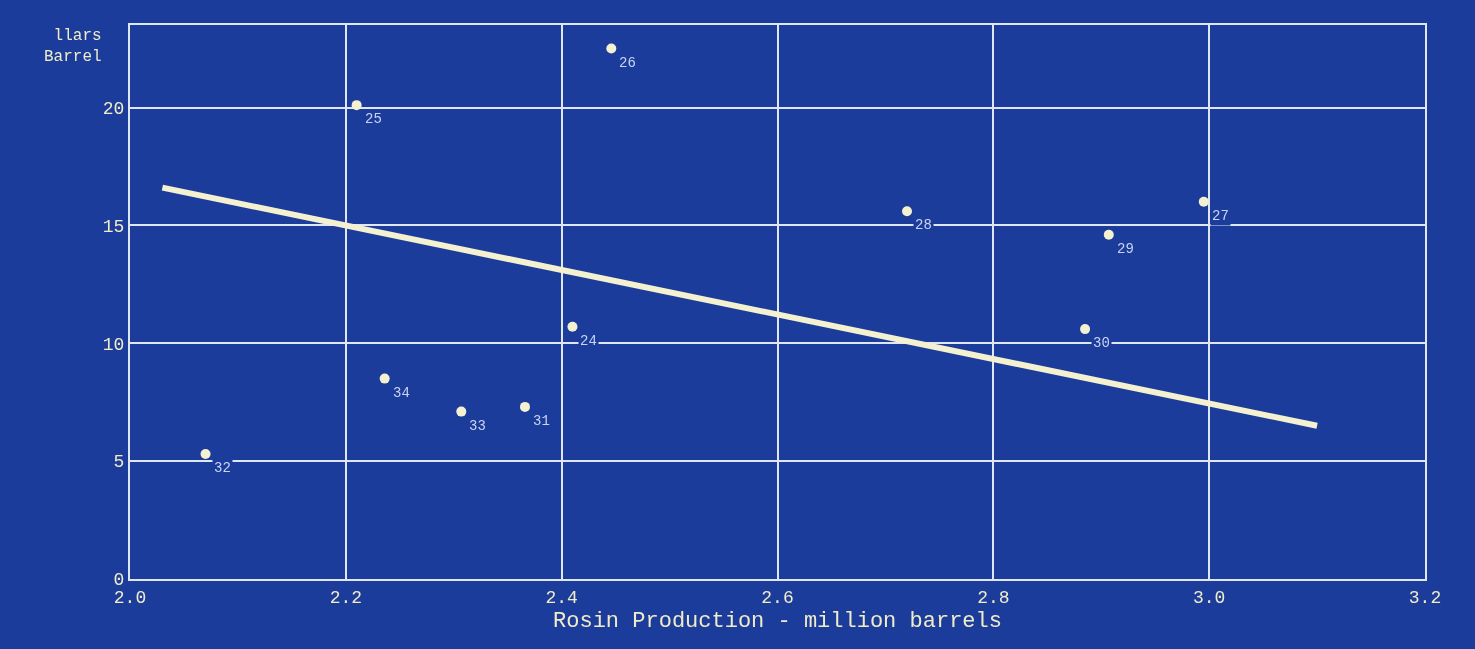 The height and width of the screenshot is (649, 1475). Describe the element at coordinates (923, 225) in the screenshot. I see `annotation: 28` at that location.